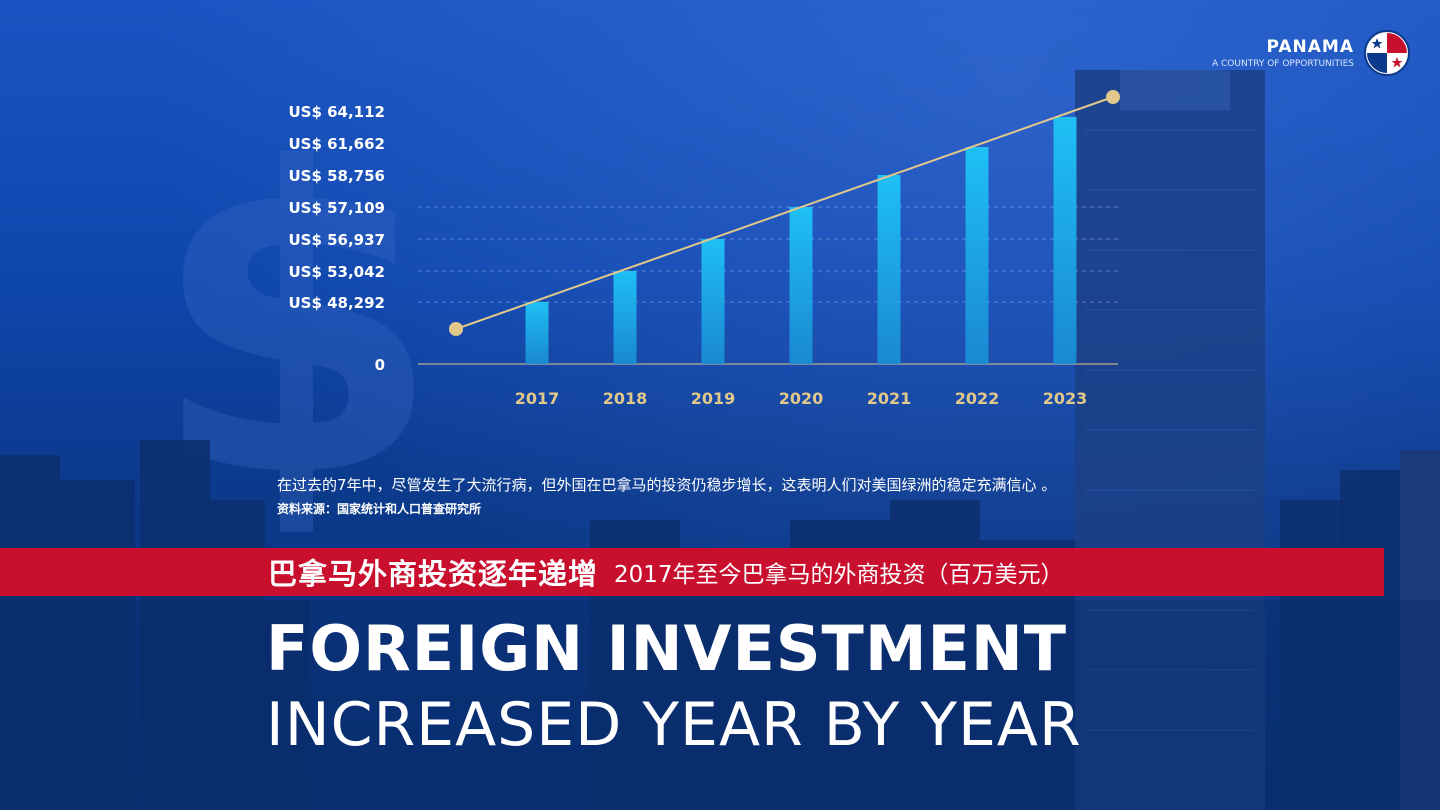 This screenshot has width=1440, height=810. I want to click on y-tick-label: US$ 61,662, so click(336, 144).